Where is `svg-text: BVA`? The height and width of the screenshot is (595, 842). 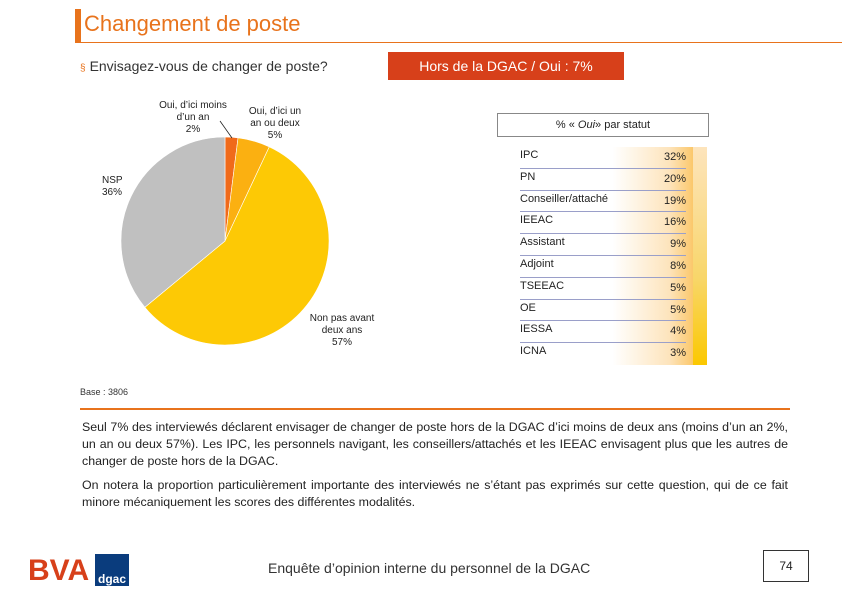 svg-text: BVA is located at coordinates (58, 569).